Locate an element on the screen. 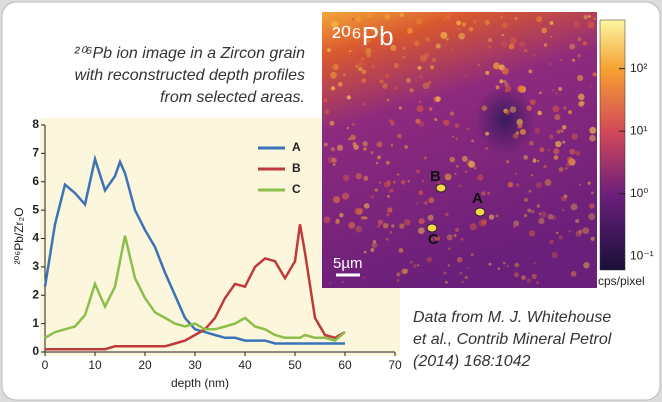 The width and height of the screenshot is (662, 402). x-tick-label: 70 is located at coordinates (395, 365).